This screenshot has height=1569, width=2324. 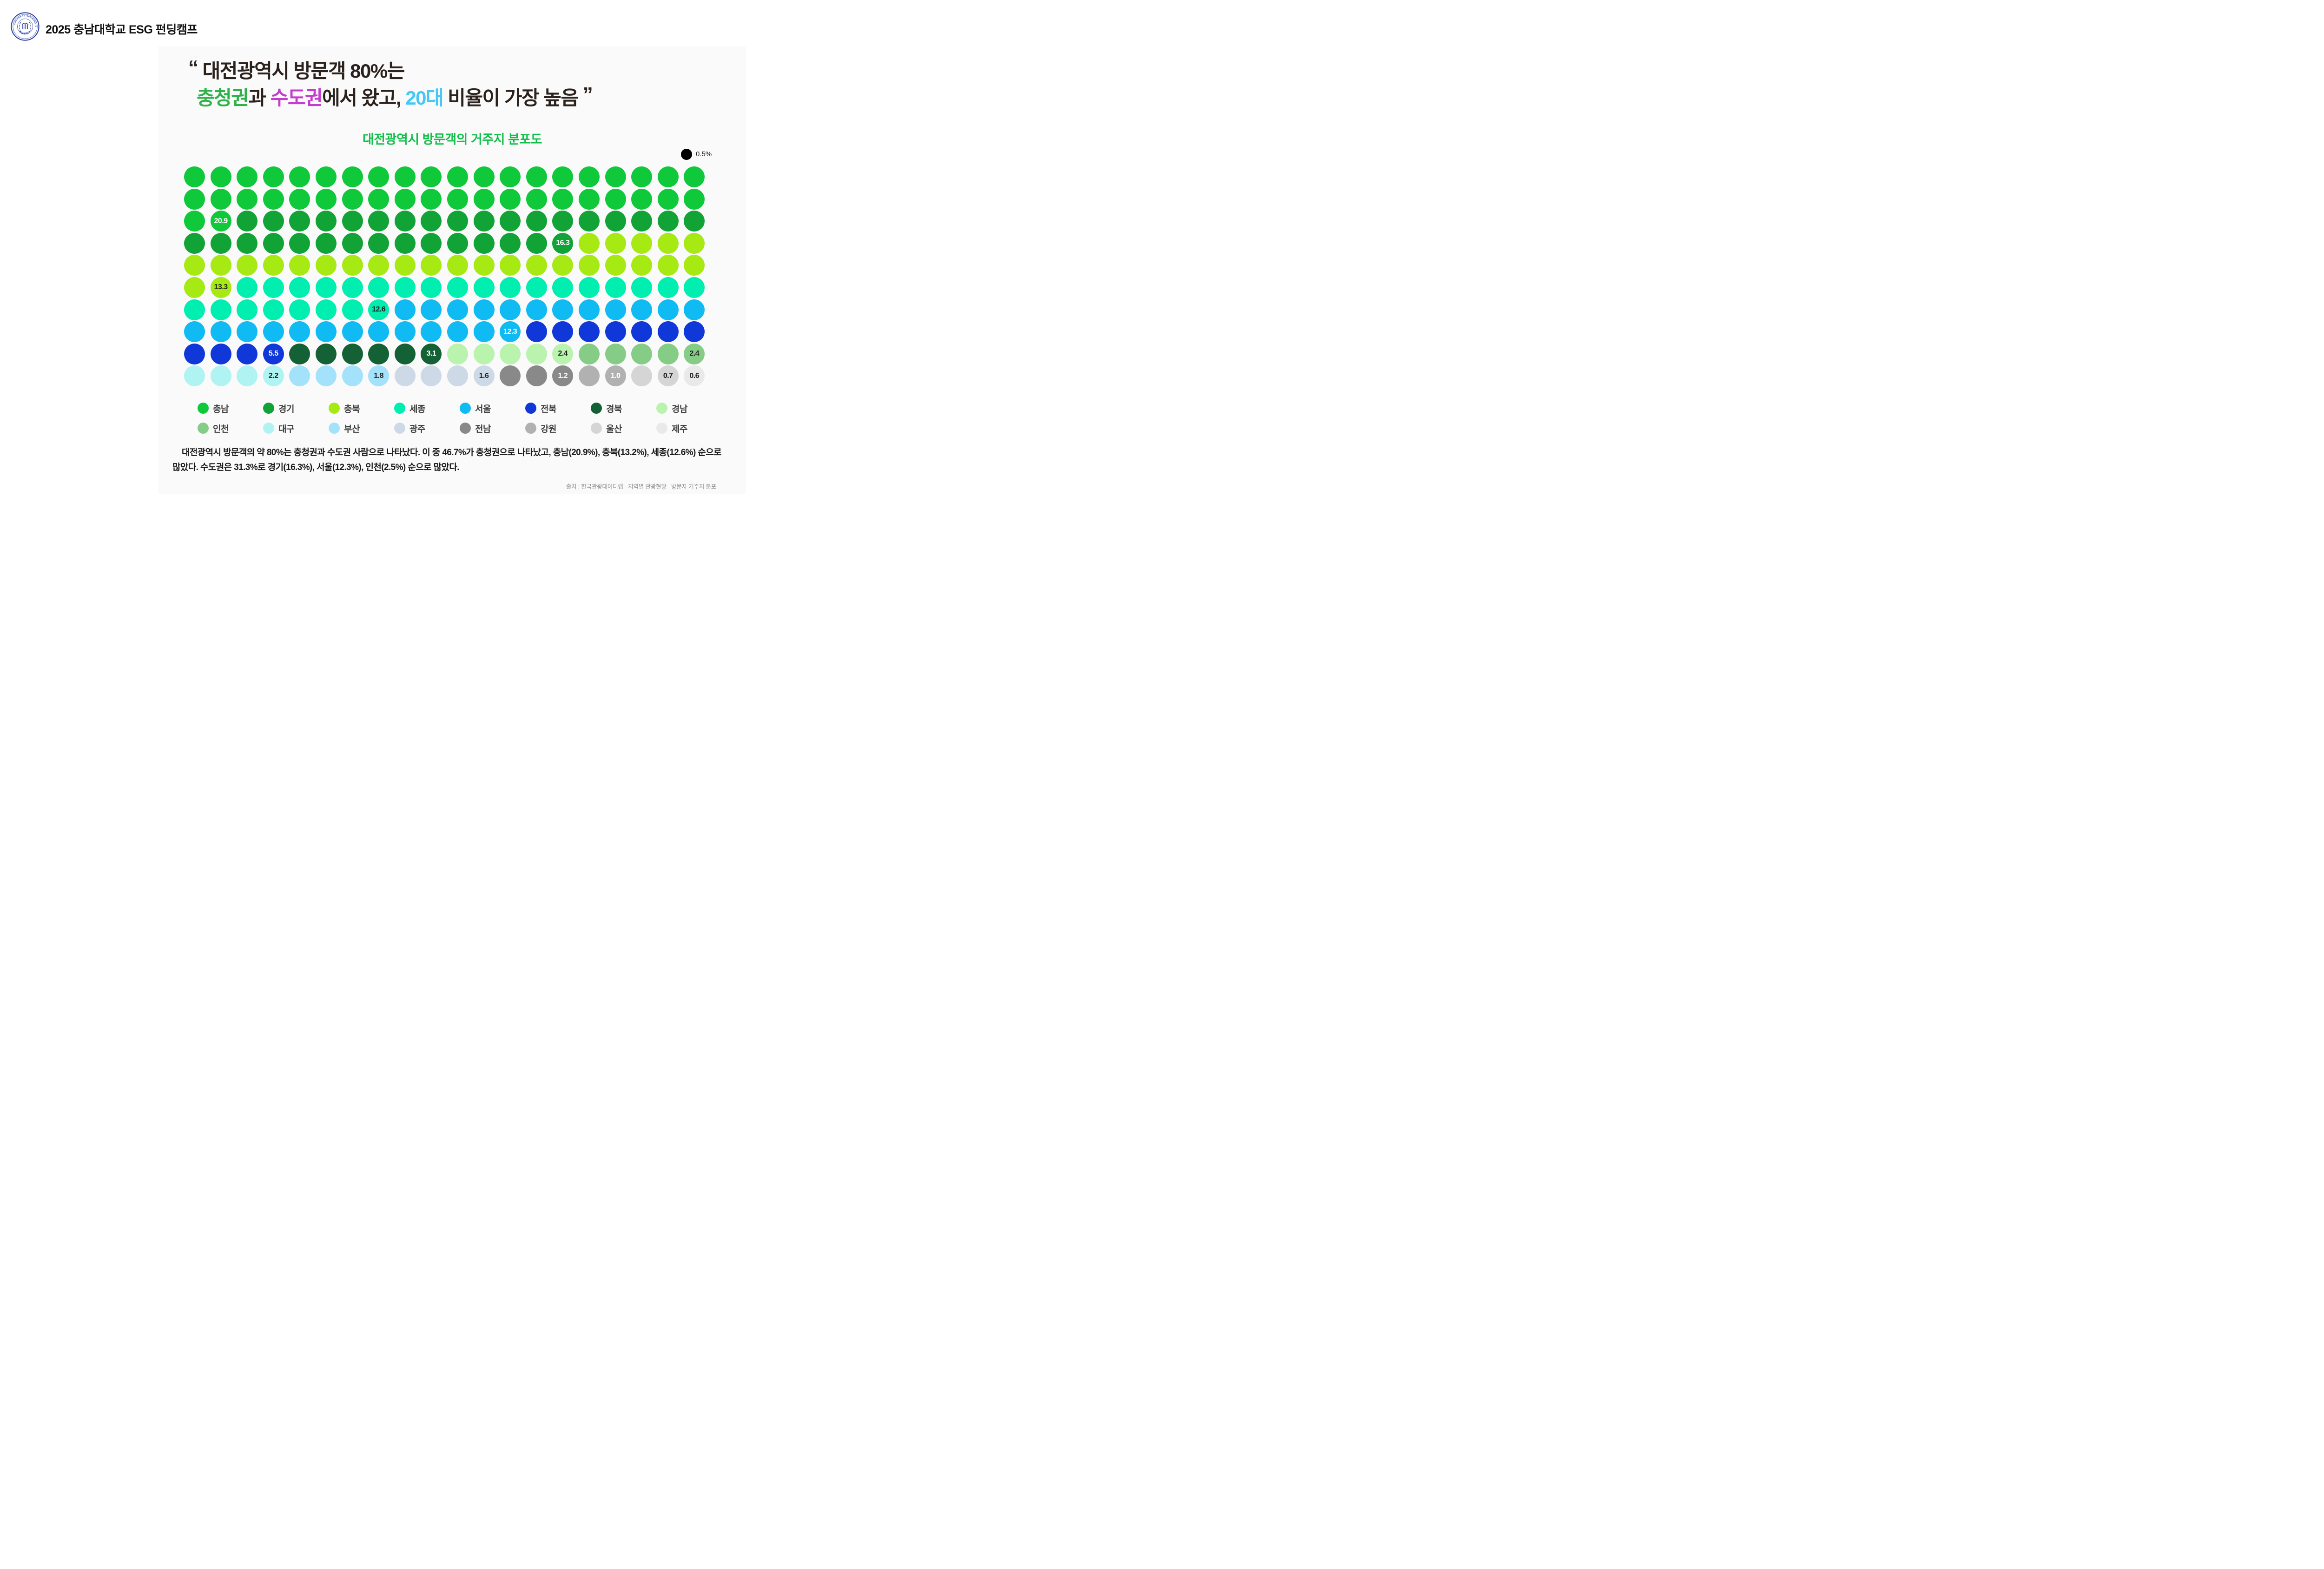 What do you see at coordinates (296, 98) in the screenshot?
I see `headline-segment: 수도권` at bounding box center [296, 98].